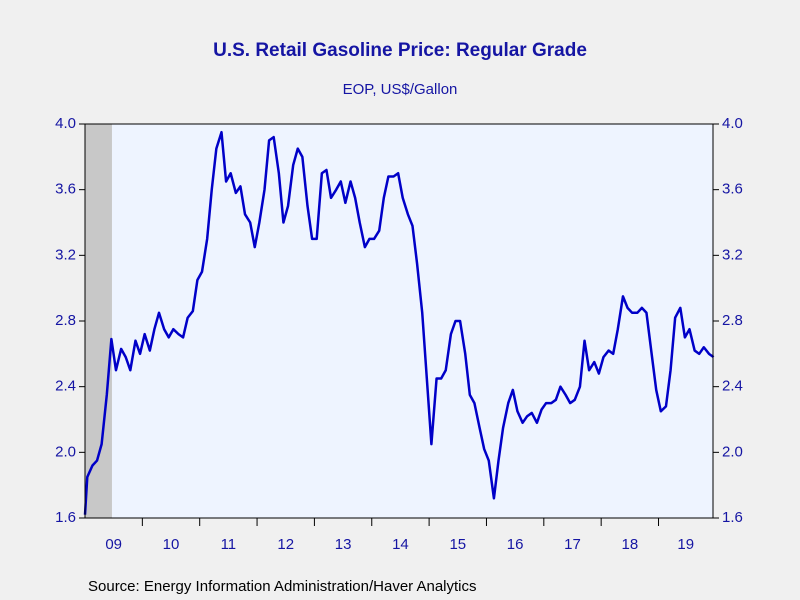  Describe the element at coordinates (685, 544) in the screenshot. I see `x-tick-label: 19` at that location.